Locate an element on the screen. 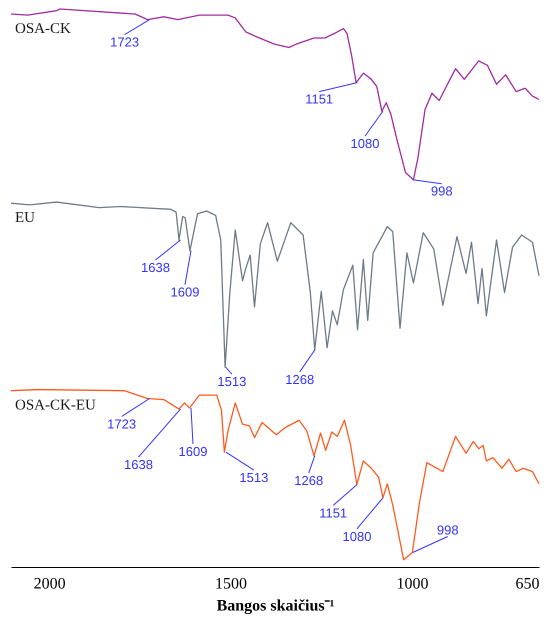 This screenshot has height=617, width=553. x-tick-label: 1000 is located at coordinates (412, 584).